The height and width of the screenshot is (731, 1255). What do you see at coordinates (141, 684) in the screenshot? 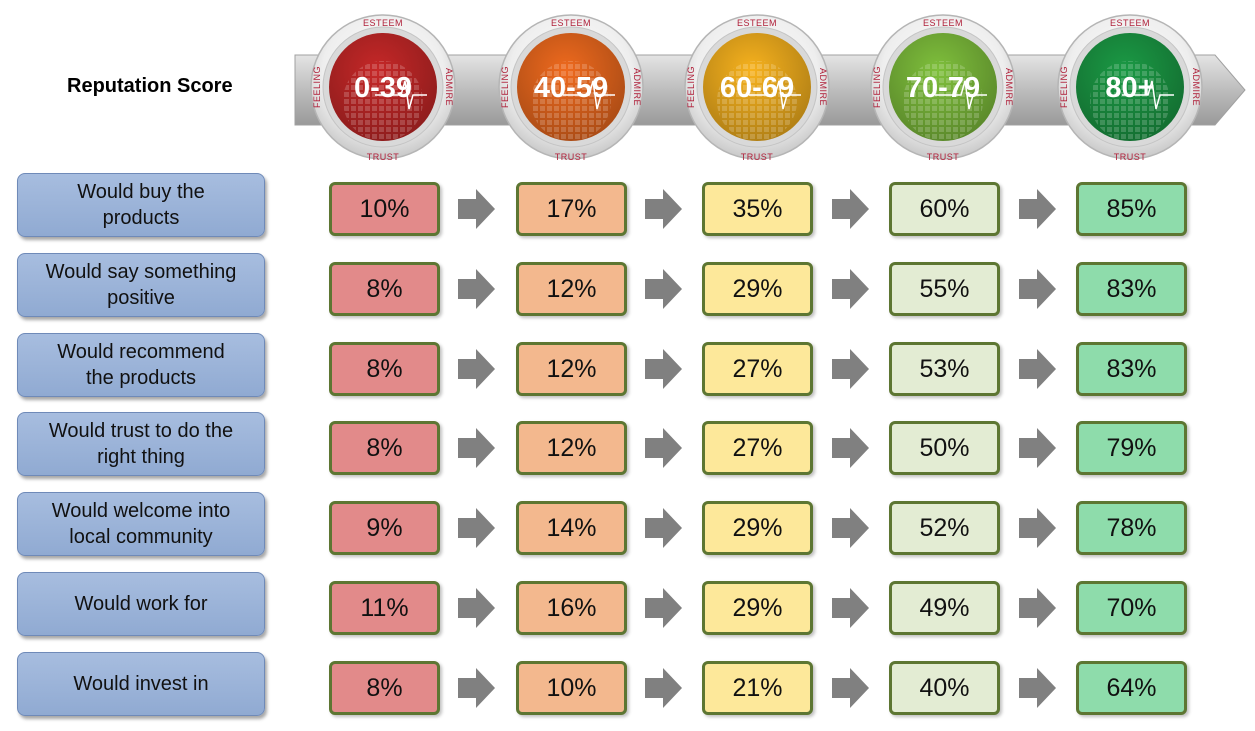
I see `row-label: Would invest in` at bounding box center [141, 684].